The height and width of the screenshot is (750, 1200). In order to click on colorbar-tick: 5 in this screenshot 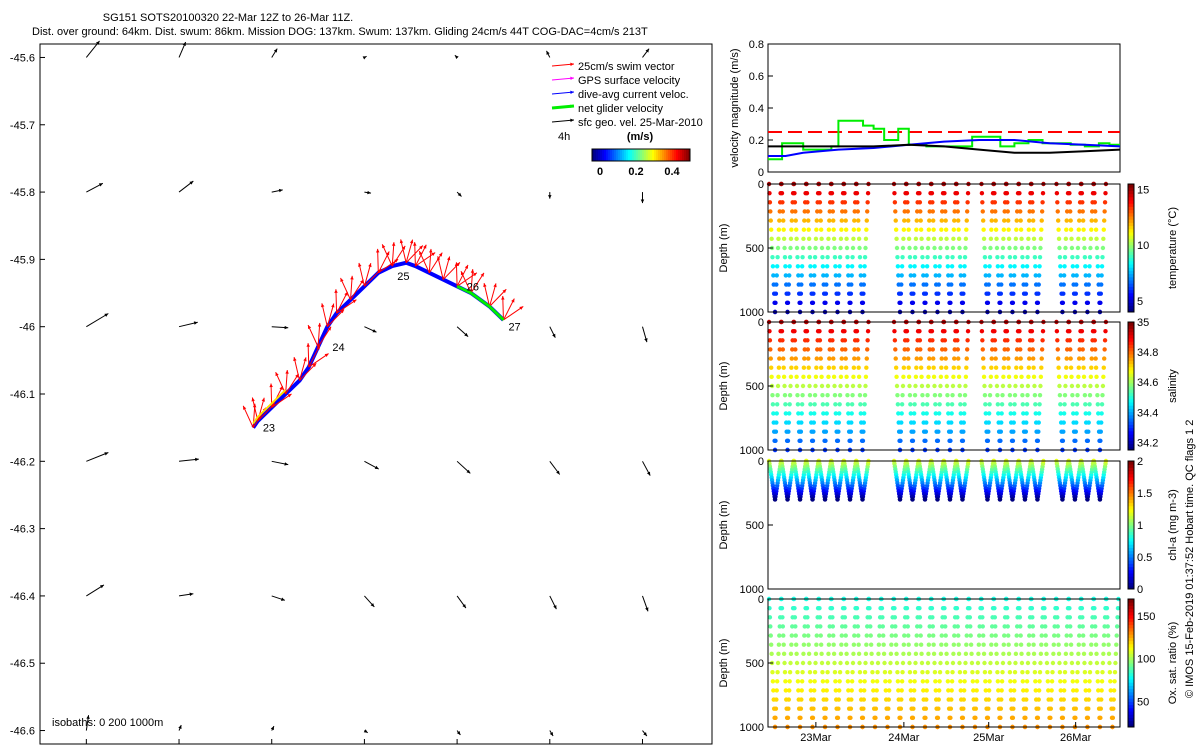, I will do `click(1140, 302)`.